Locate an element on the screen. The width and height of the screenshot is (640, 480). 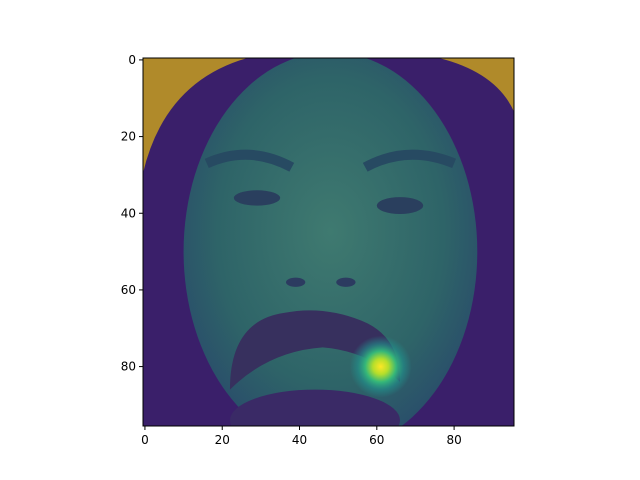
left-eye is located at coordinates (257, 198).